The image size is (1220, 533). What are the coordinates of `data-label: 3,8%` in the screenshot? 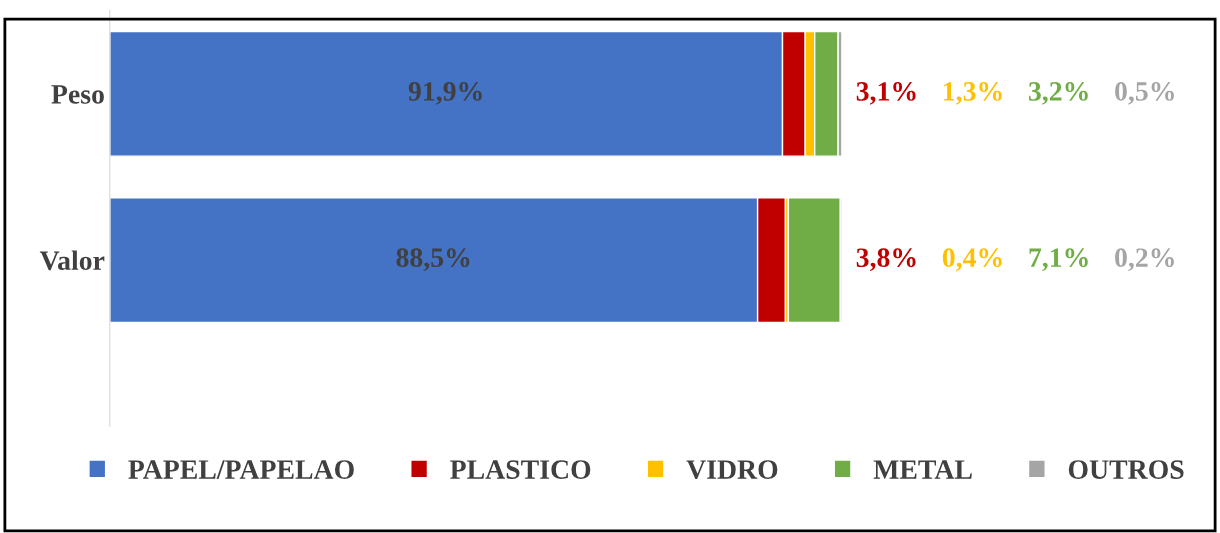 It's located at (886, 260).